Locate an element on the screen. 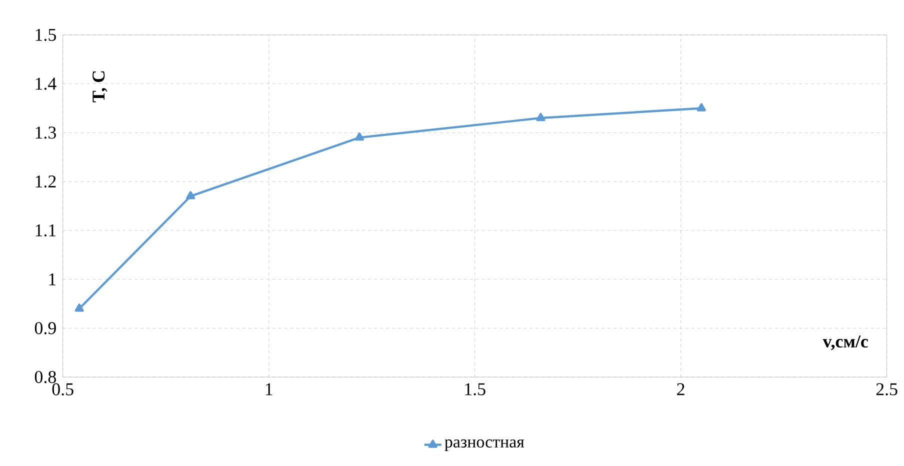 Image resolution: width=904 pixels, height=466 pixels. x-tick-label: 2.5 is located at coordinates (887, 389).